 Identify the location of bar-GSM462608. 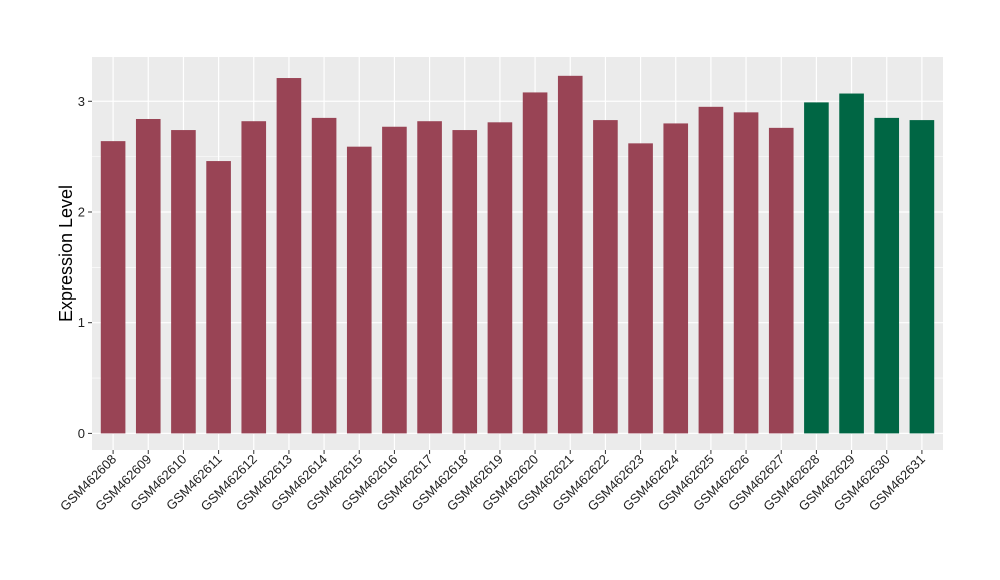
(113, 287).